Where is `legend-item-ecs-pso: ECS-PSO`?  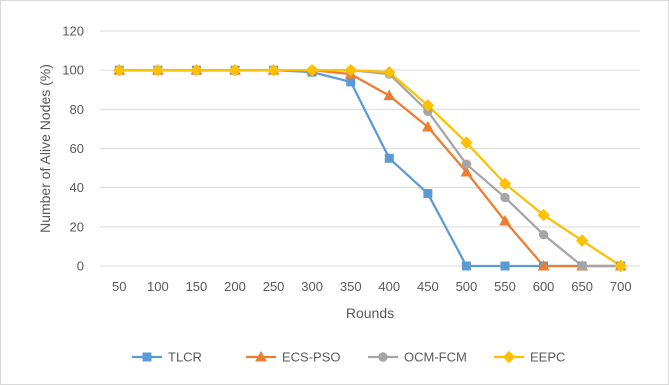
legend-item-ecs-pso: ECS-PSO is located at coordinates (293, 357).